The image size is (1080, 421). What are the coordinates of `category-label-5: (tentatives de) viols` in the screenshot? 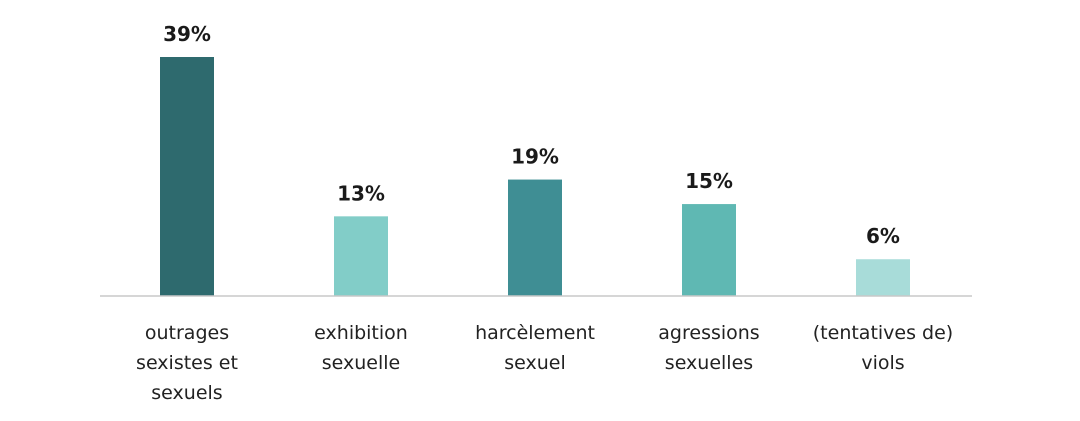 It's located at (883, 348).